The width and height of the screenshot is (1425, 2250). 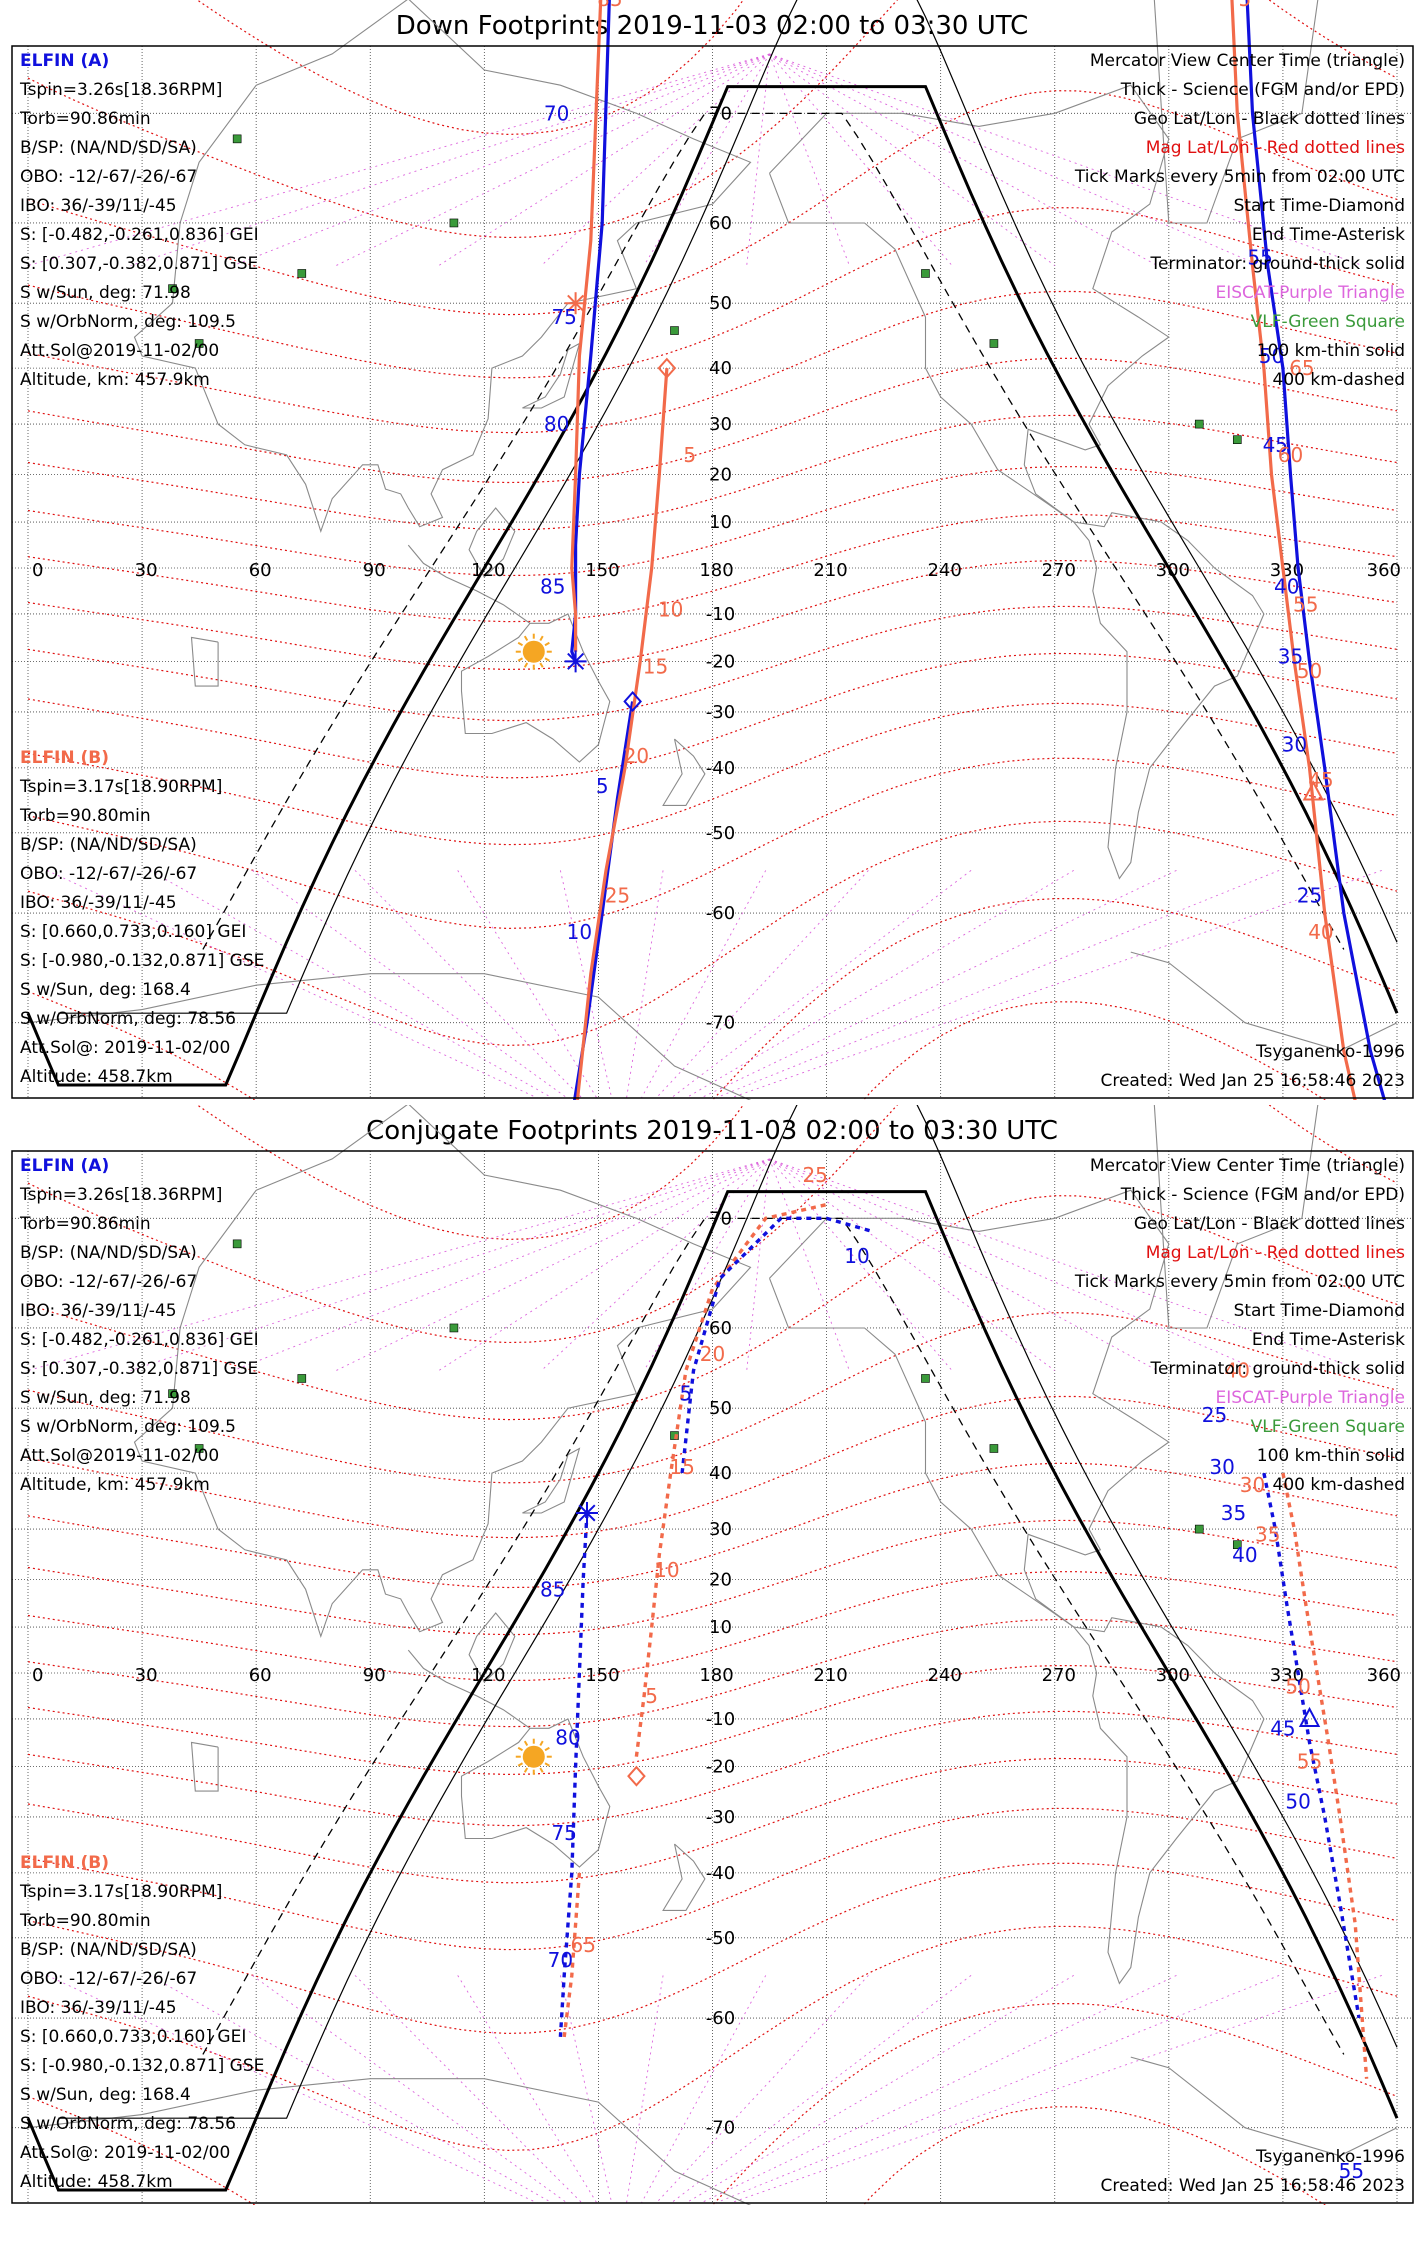 What do you see at coordinates (37, 1675) in the screenshot?
I see `lon-tick-label: 0` at bounding box center [37, 1675].